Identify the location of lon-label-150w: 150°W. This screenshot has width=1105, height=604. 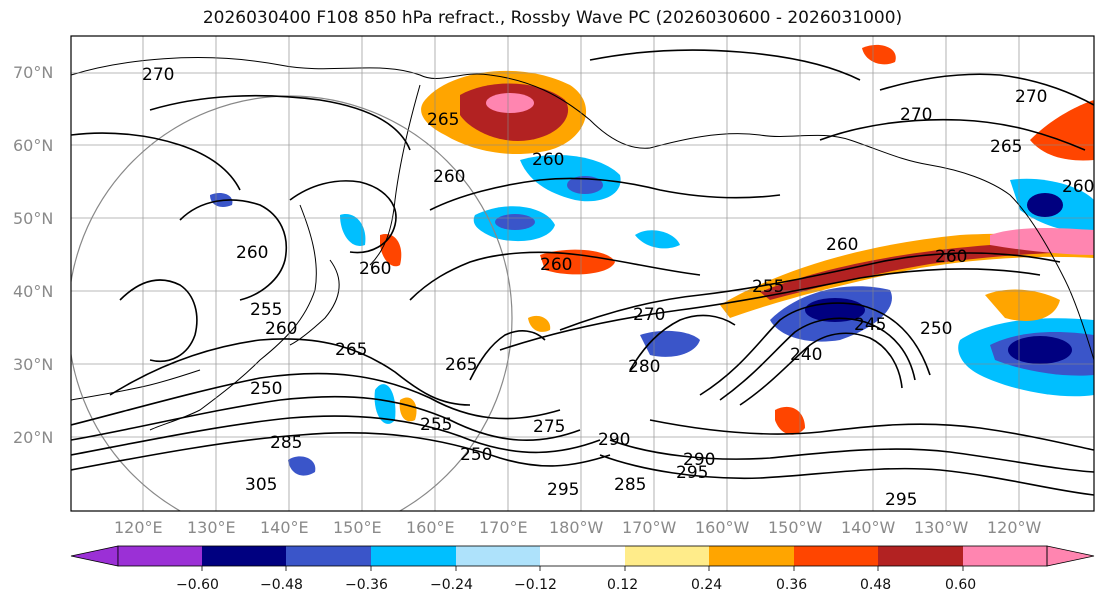
(795, 527).